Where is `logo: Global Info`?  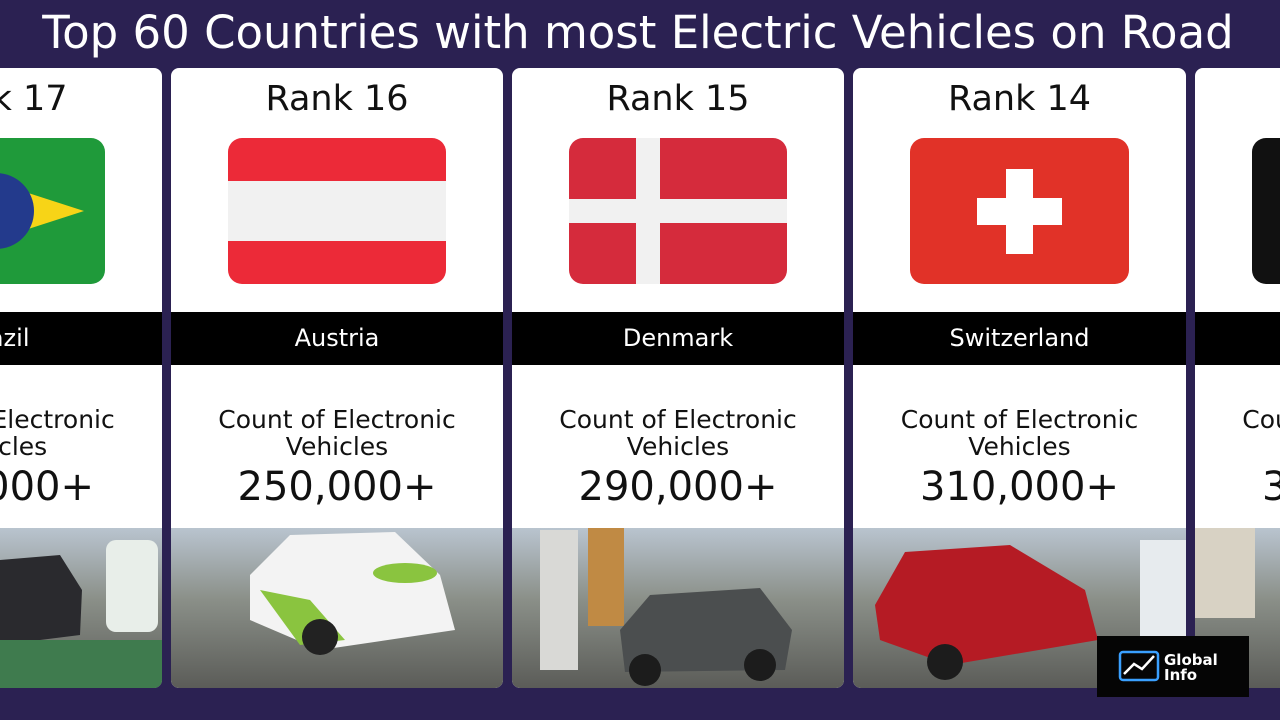 logo: Global Info is located at coordinates (1173, 666).